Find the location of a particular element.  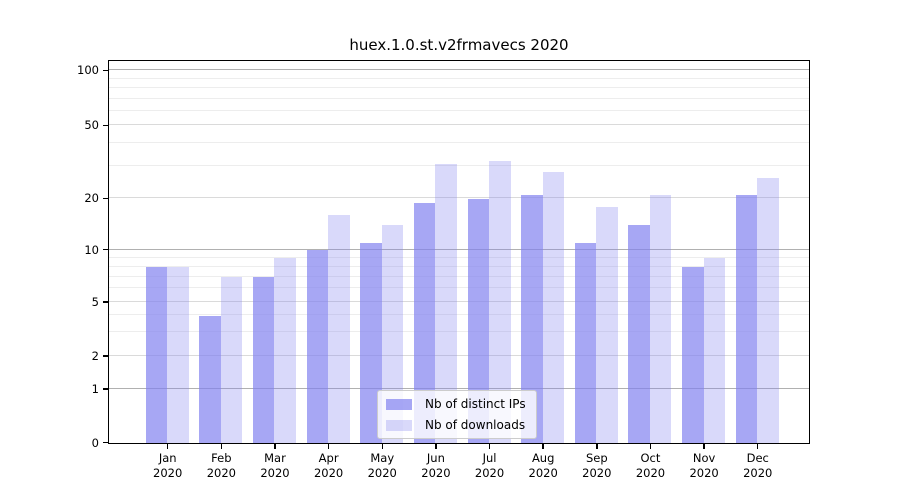

x-tick-label-feb: Feb 2020 is located at coordinates (221, 465).